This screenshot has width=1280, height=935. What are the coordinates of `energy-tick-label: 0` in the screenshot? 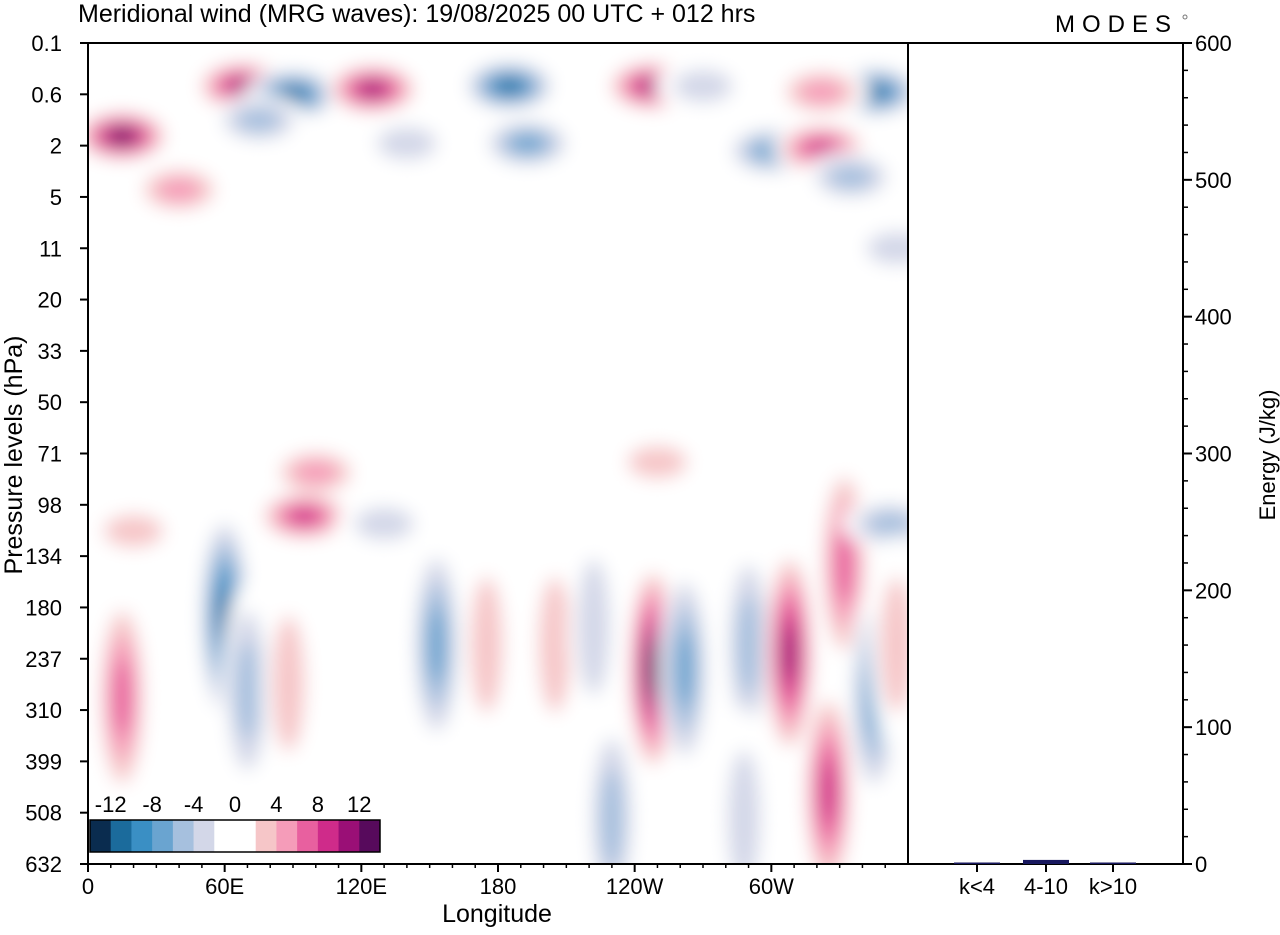 It's located at (1201, 864).